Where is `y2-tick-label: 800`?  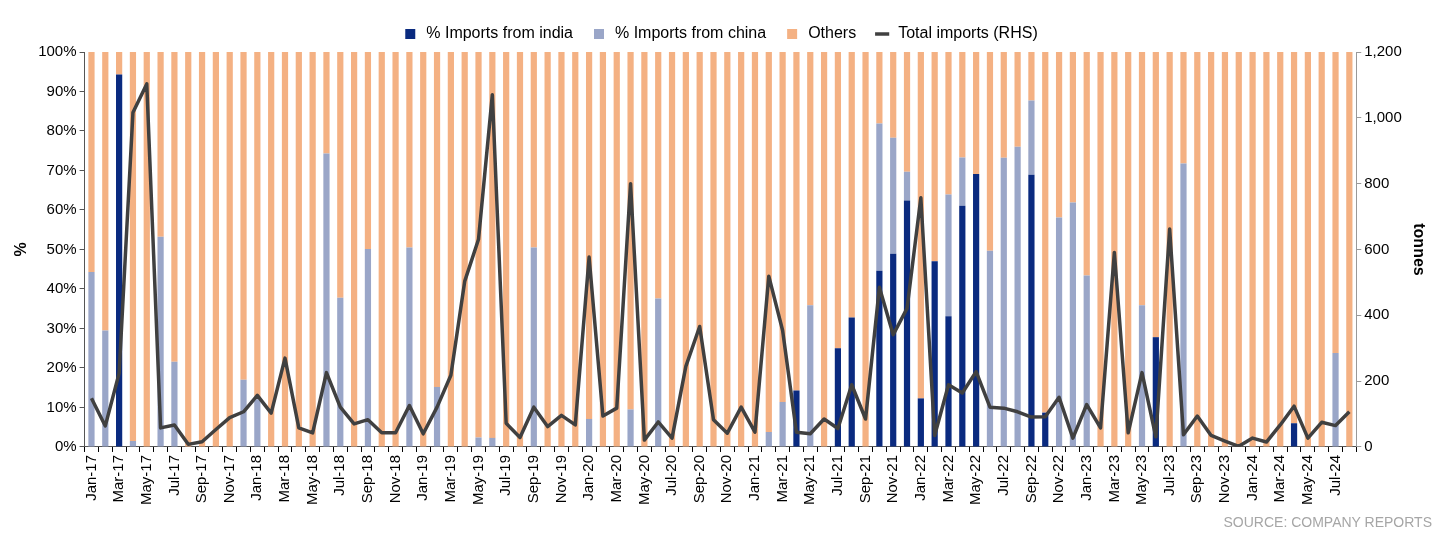 y2-tick-label: 800 is located at coordinates (1377, 182).